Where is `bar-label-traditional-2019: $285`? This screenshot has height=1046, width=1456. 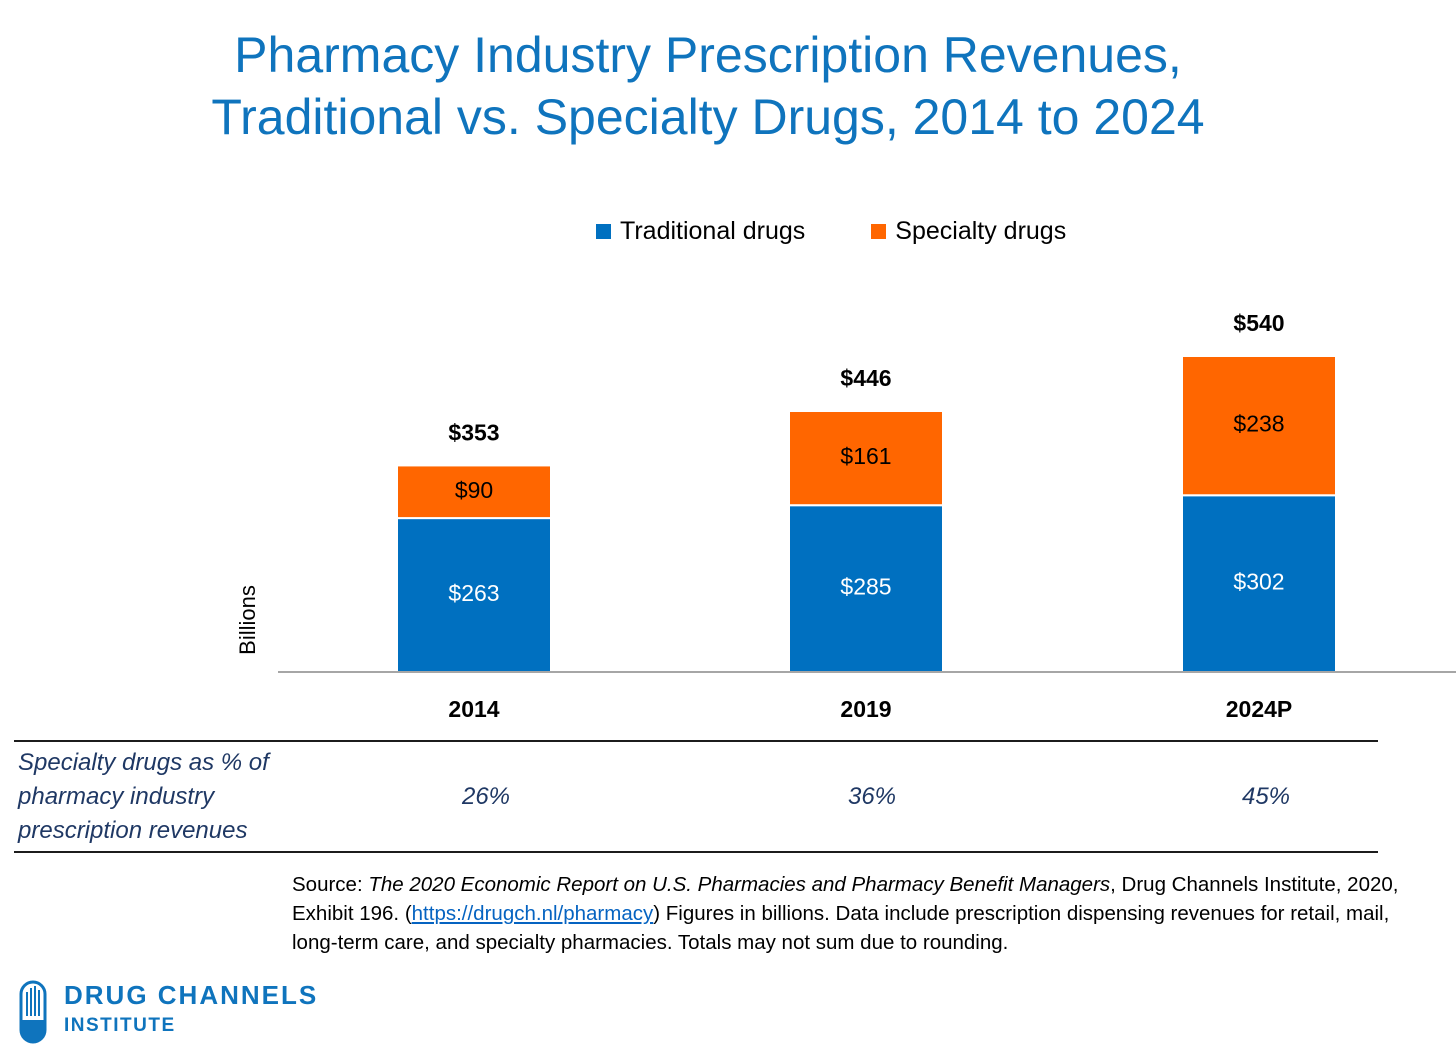
bar-label-traditional-2019: $285 is located at coordinates (865, 587).